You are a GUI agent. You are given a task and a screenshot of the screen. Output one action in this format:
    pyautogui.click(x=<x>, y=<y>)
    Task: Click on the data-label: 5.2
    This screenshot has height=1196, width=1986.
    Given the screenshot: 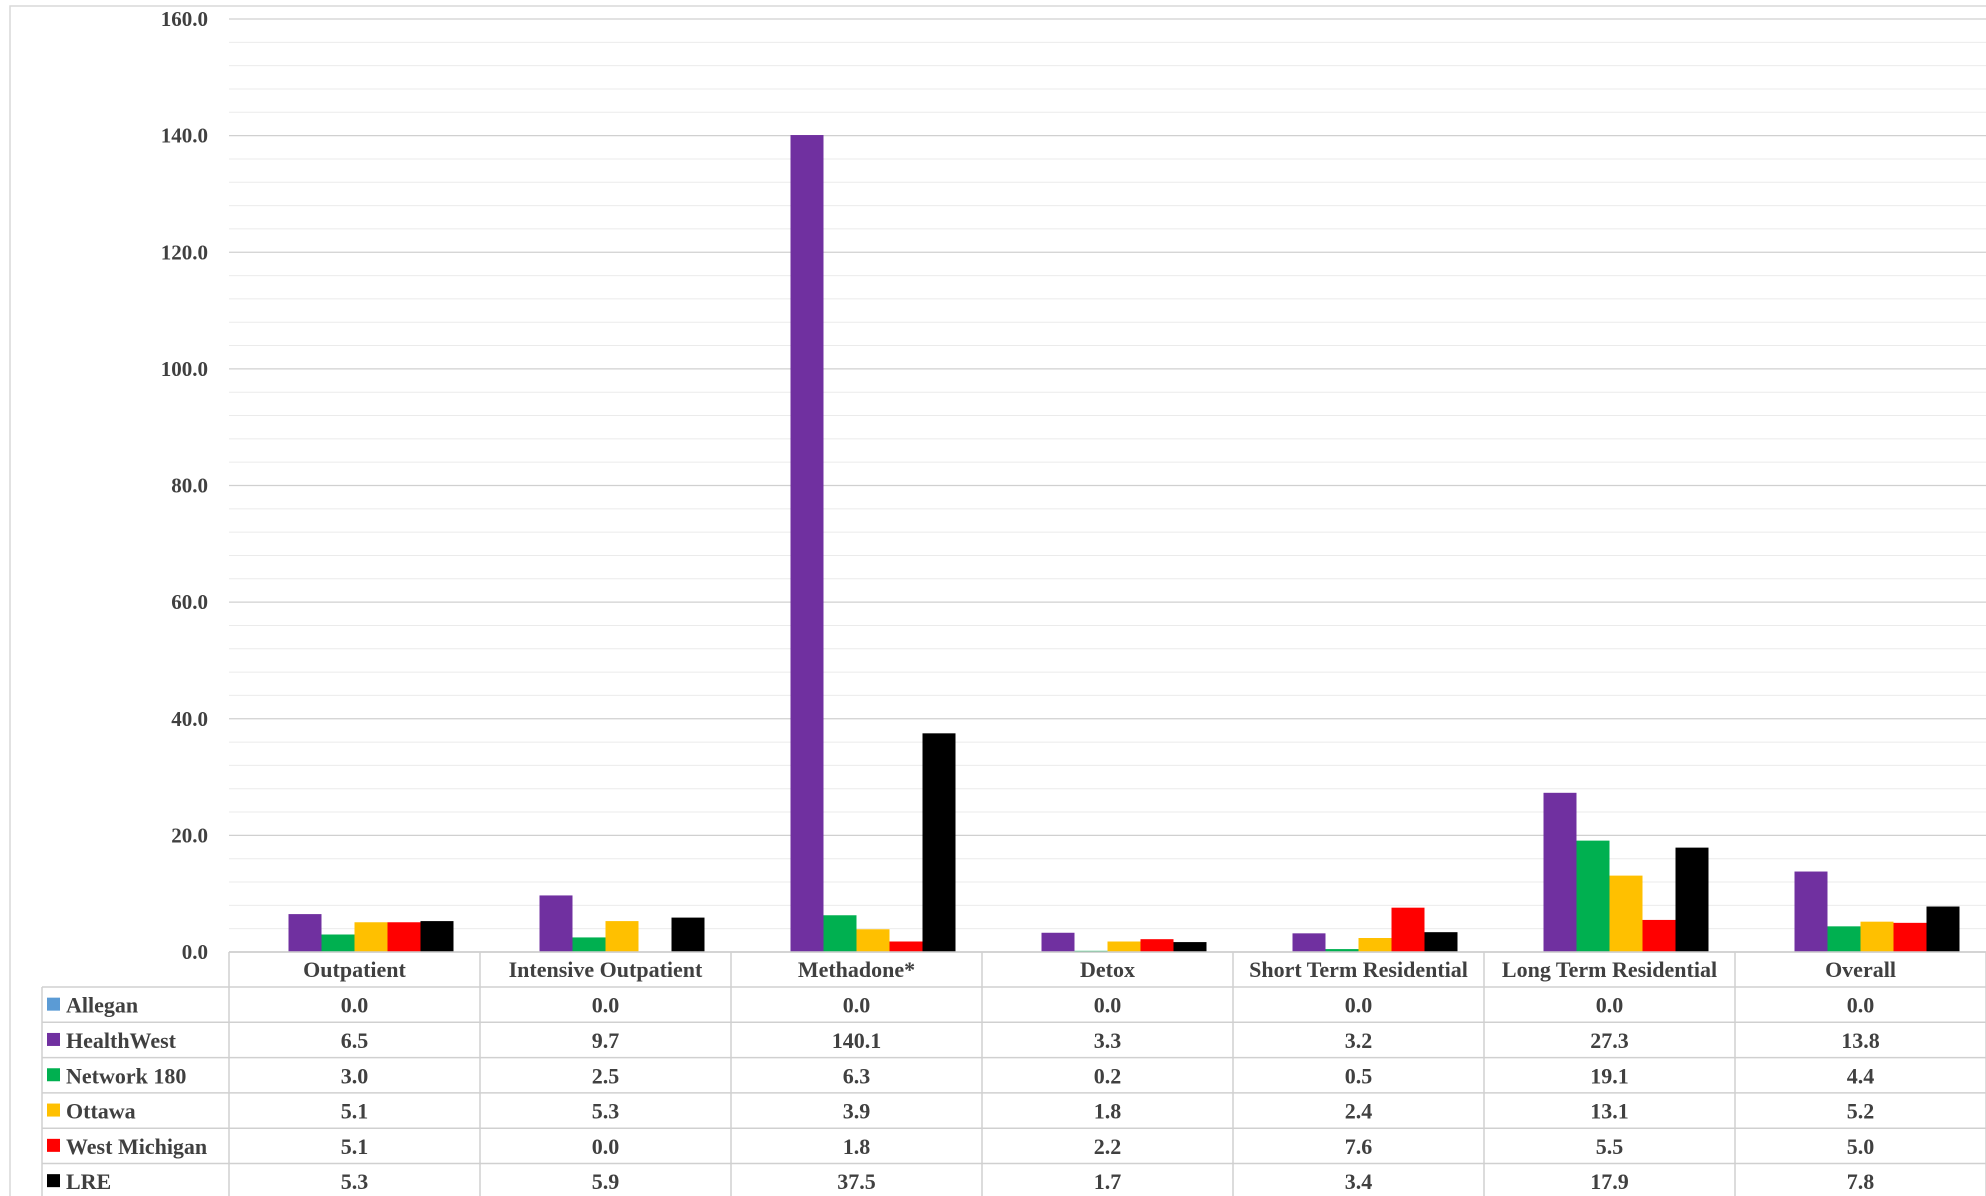 What is the action you would take?
    pyautogui.click(x=1861, y=1111)
    